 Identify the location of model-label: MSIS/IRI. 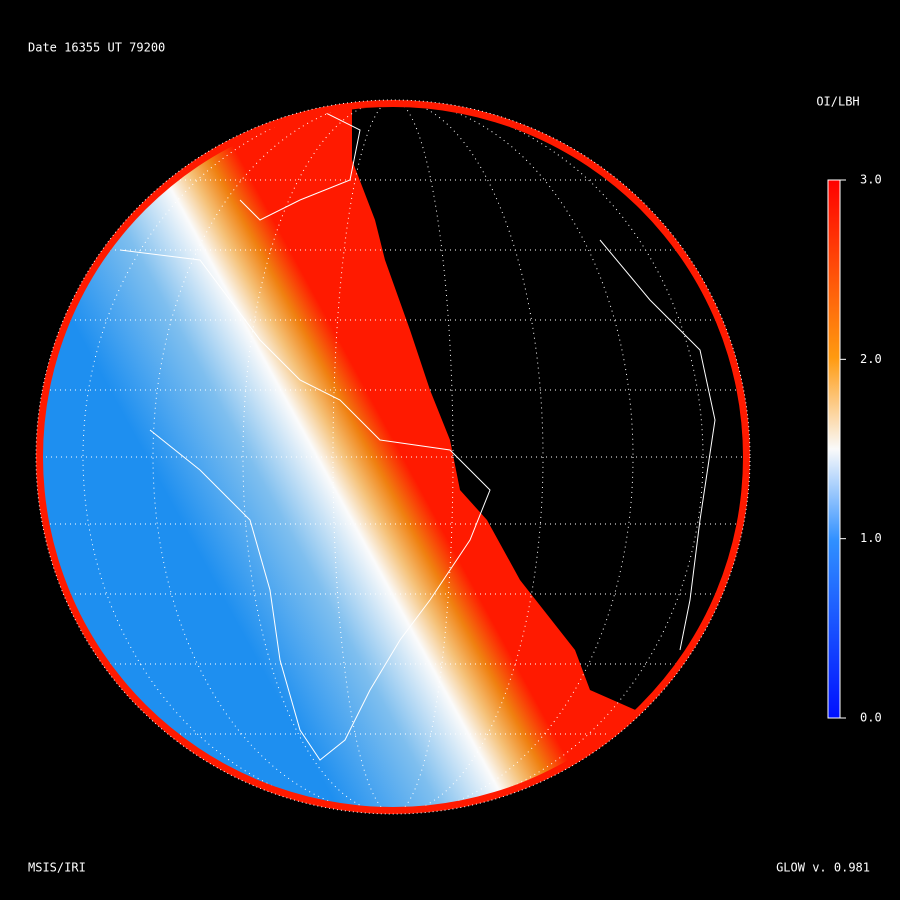
(57, 868).